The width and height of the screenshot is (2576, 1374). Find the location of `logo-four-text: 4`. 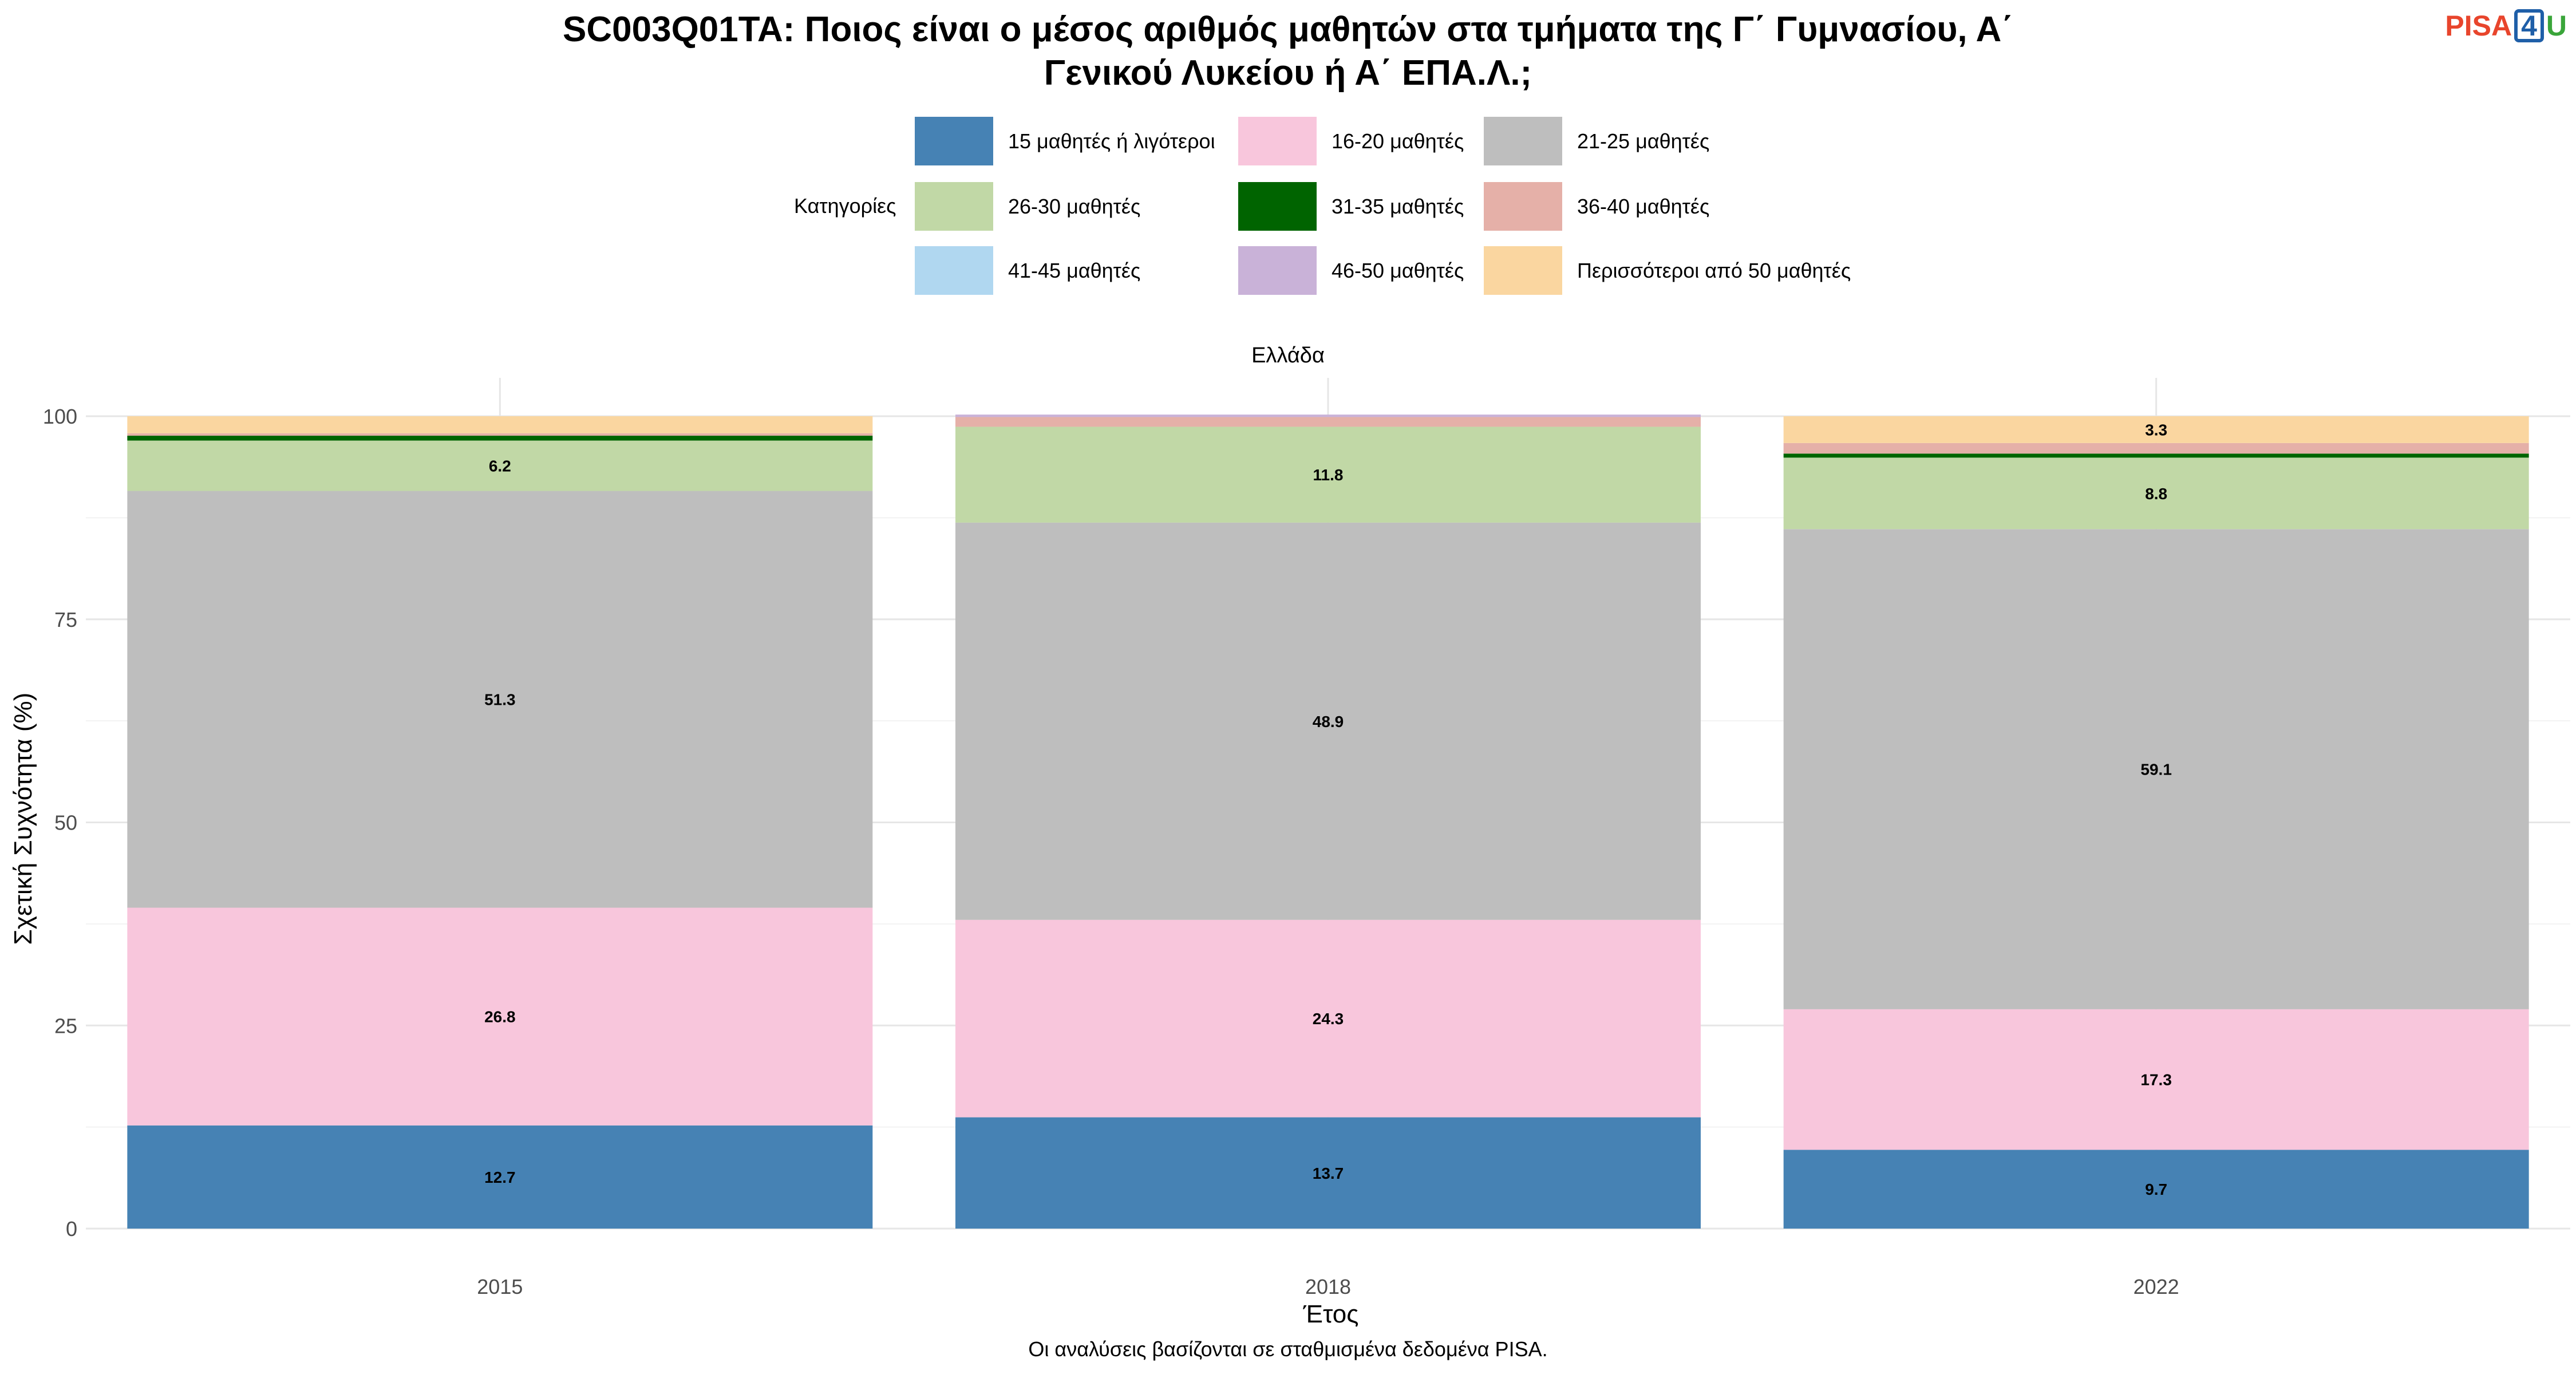

logo-four-text: 4 is located at coordinates (2529, 25).